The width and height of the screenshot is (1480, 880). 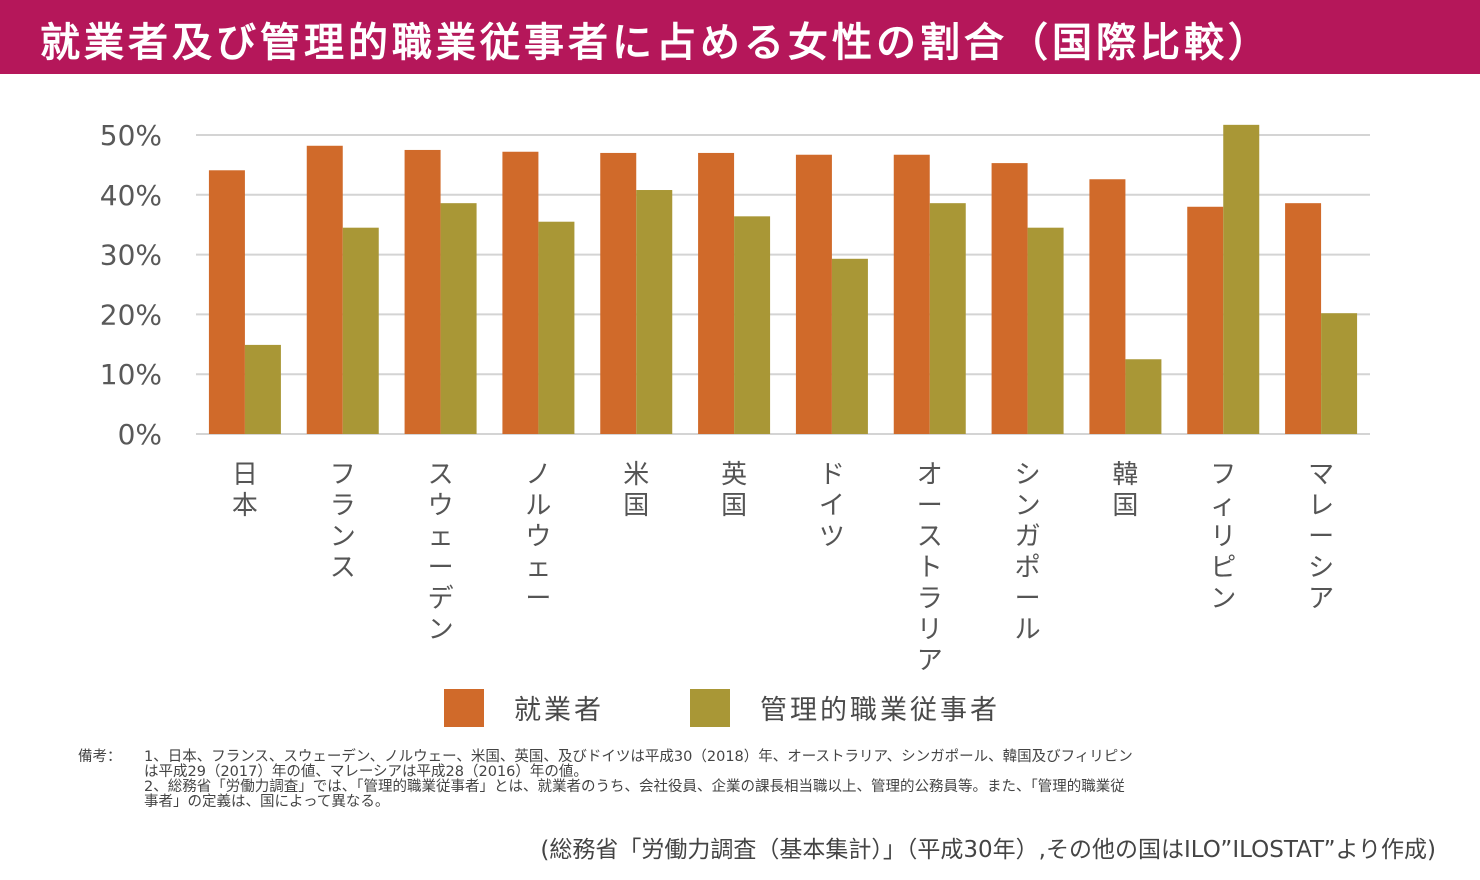 What do you see at coordinates (245, 490) in the screenshot?
I see `x-tick-label: 日本` at bounding box center [245, 490].